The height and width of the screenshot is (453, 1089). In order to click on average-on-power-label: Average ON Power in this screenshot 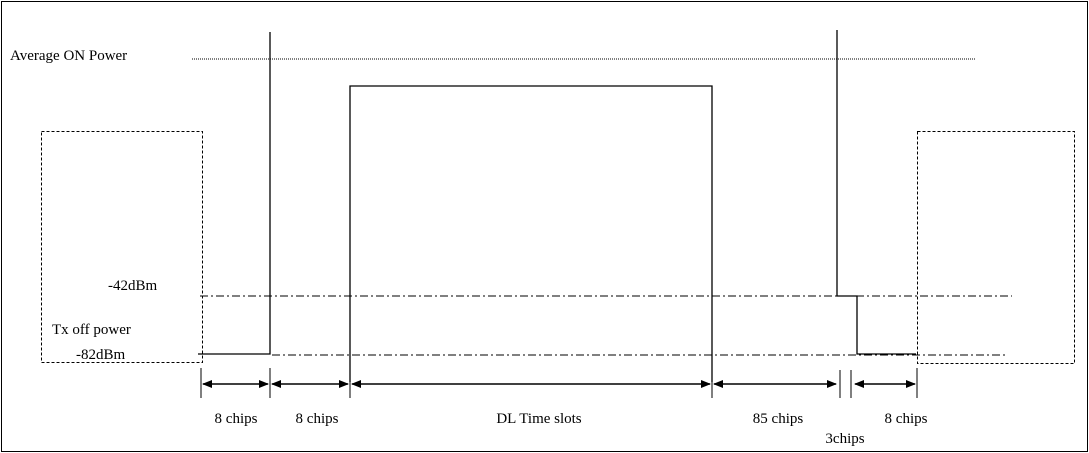, I will do `click(68, 56)`.